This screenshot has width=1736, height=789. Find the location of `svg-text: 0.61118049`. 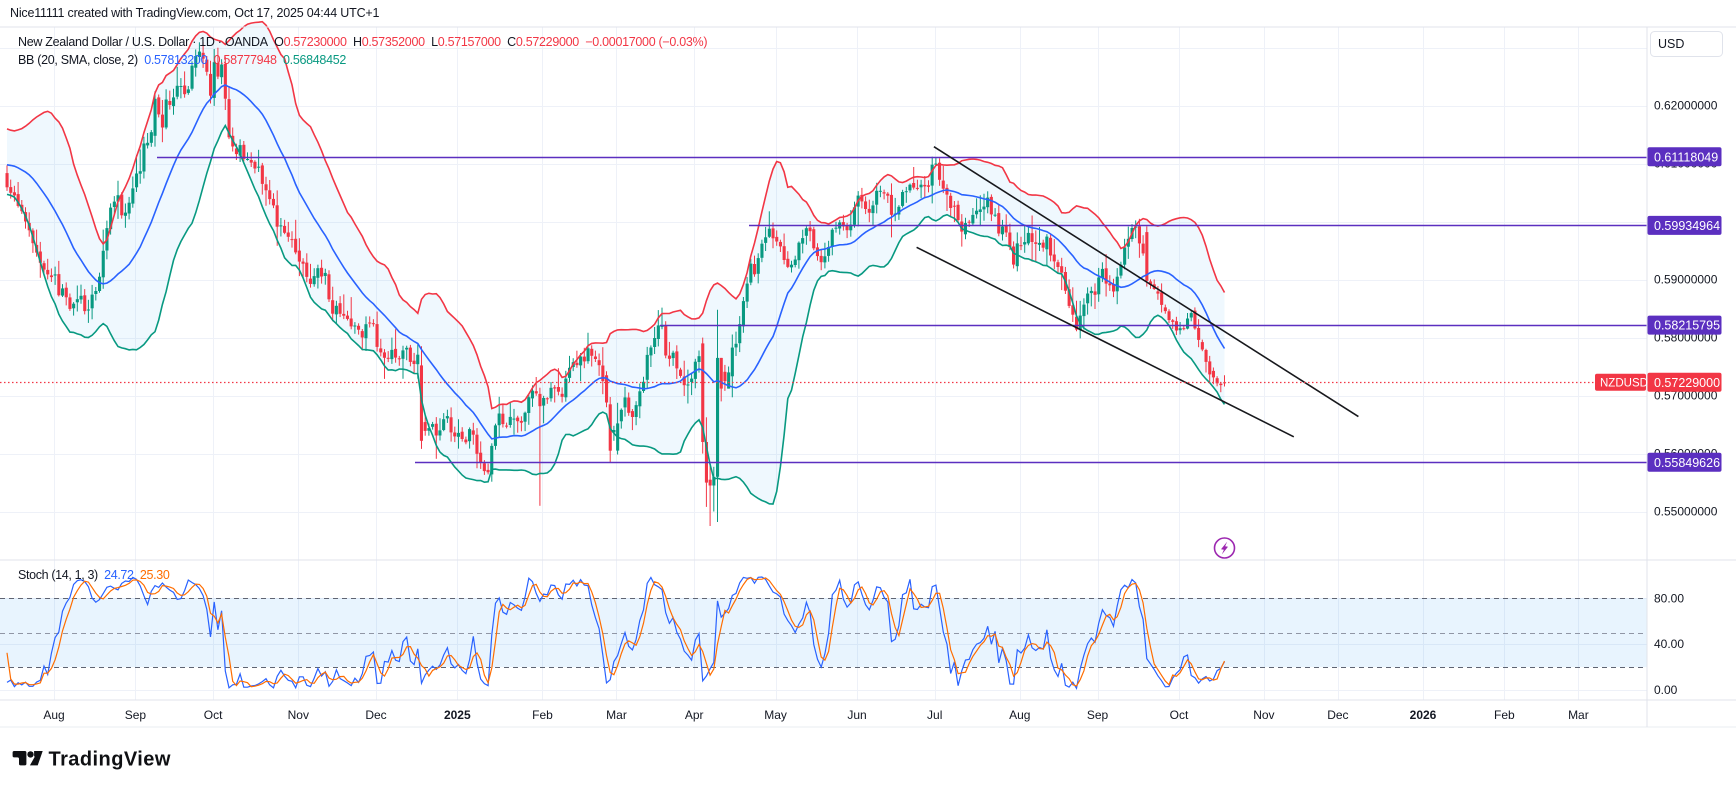

svg-text: 0.61118049 is located at coordinates (1686, 157).